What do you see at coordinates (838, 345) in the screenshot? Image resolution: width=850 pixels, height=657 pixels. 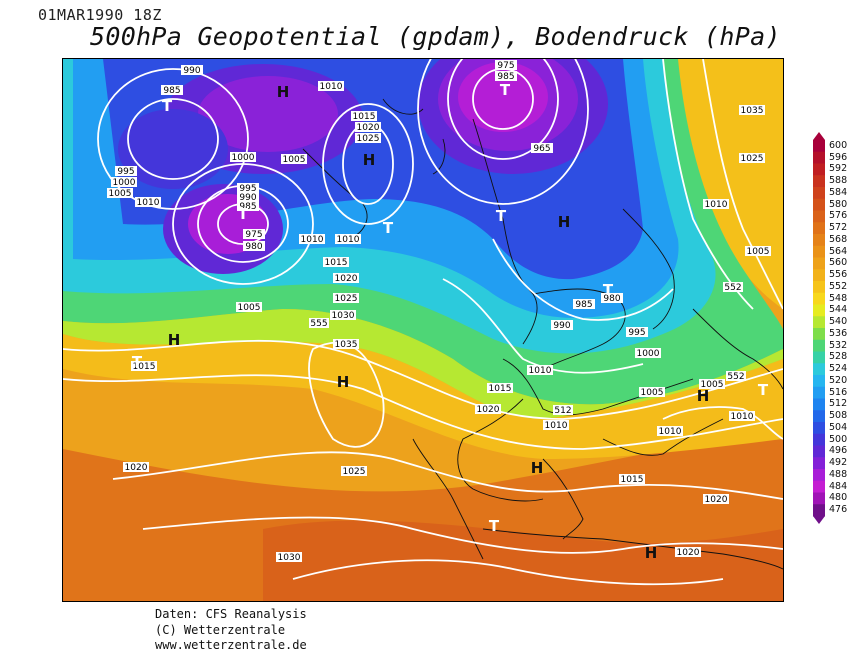 I see `colorbar-label: 532` at bounding box center [838, 345].